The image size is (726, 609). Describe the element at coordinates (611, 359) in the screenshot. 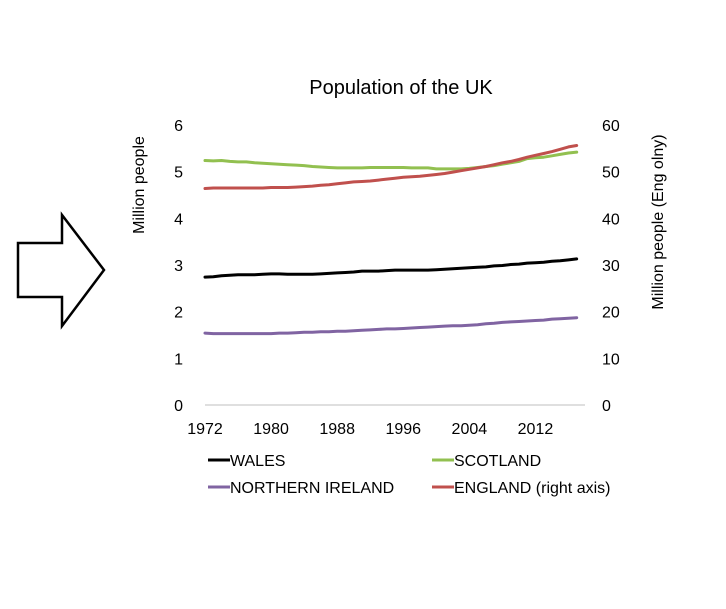

I see `y2-tick-label: 10` at that location.